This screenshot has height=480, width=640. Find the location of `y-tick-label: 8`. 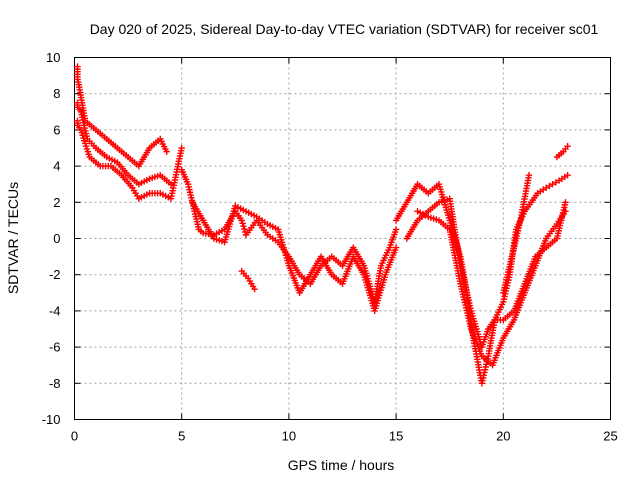

y-tick-label: 8 is located at coordinates (56, 93).